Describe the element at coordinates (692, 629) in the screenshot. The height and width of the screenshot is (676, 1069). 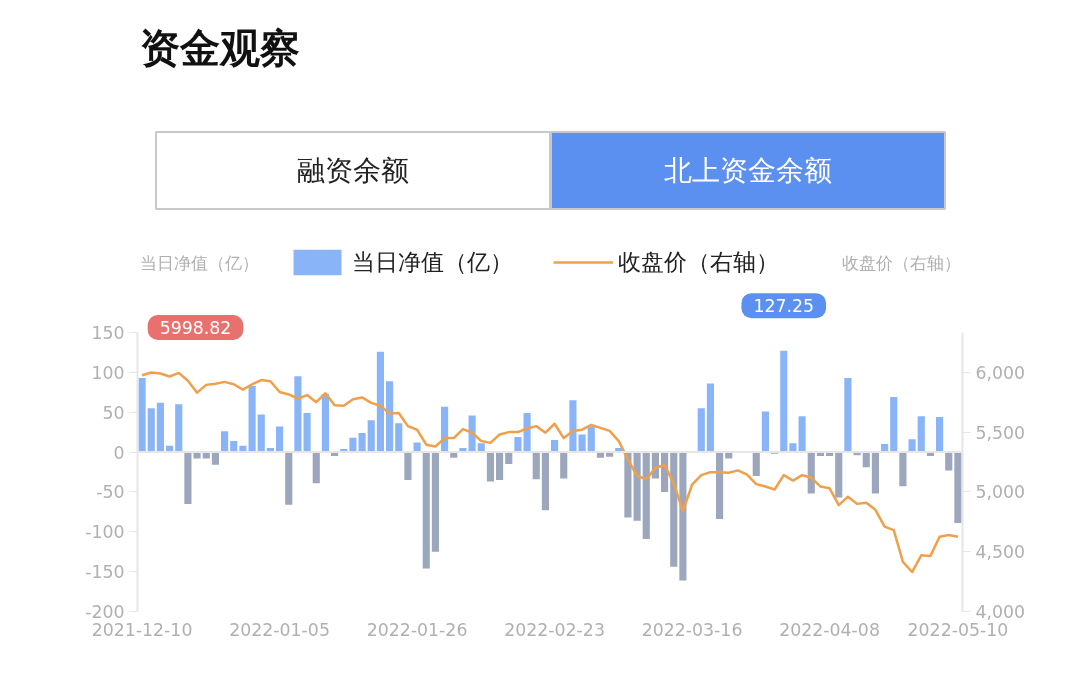
I see `x-tick-label: 2022-03-16` at that location.